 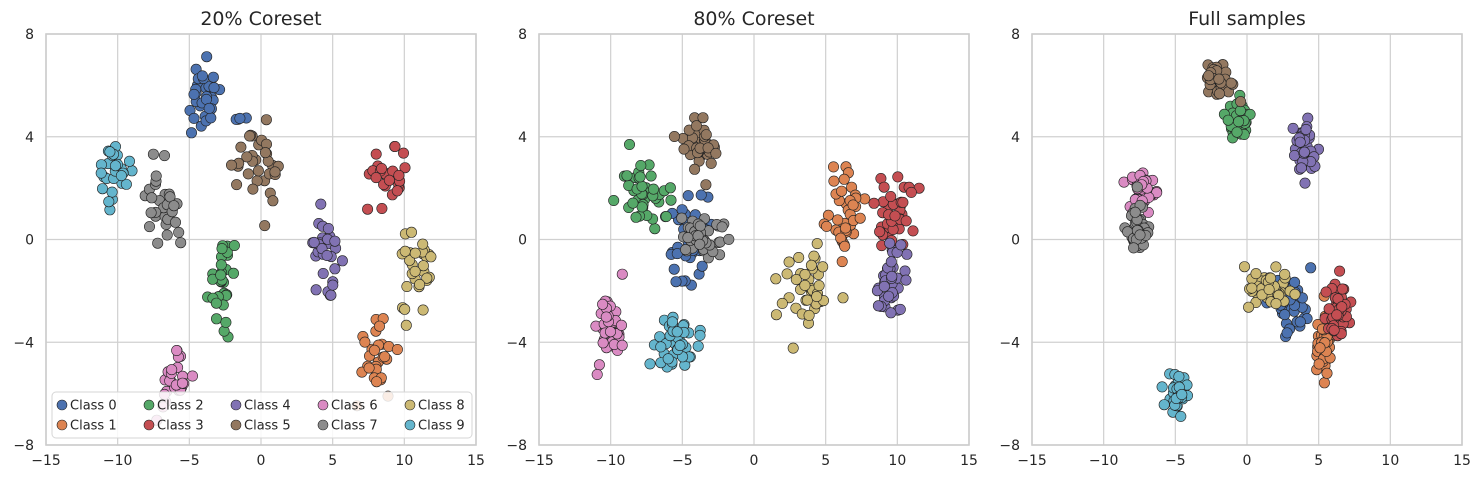 I want to click on chart-title: 20% Coreset, so click(x=260, y=19).